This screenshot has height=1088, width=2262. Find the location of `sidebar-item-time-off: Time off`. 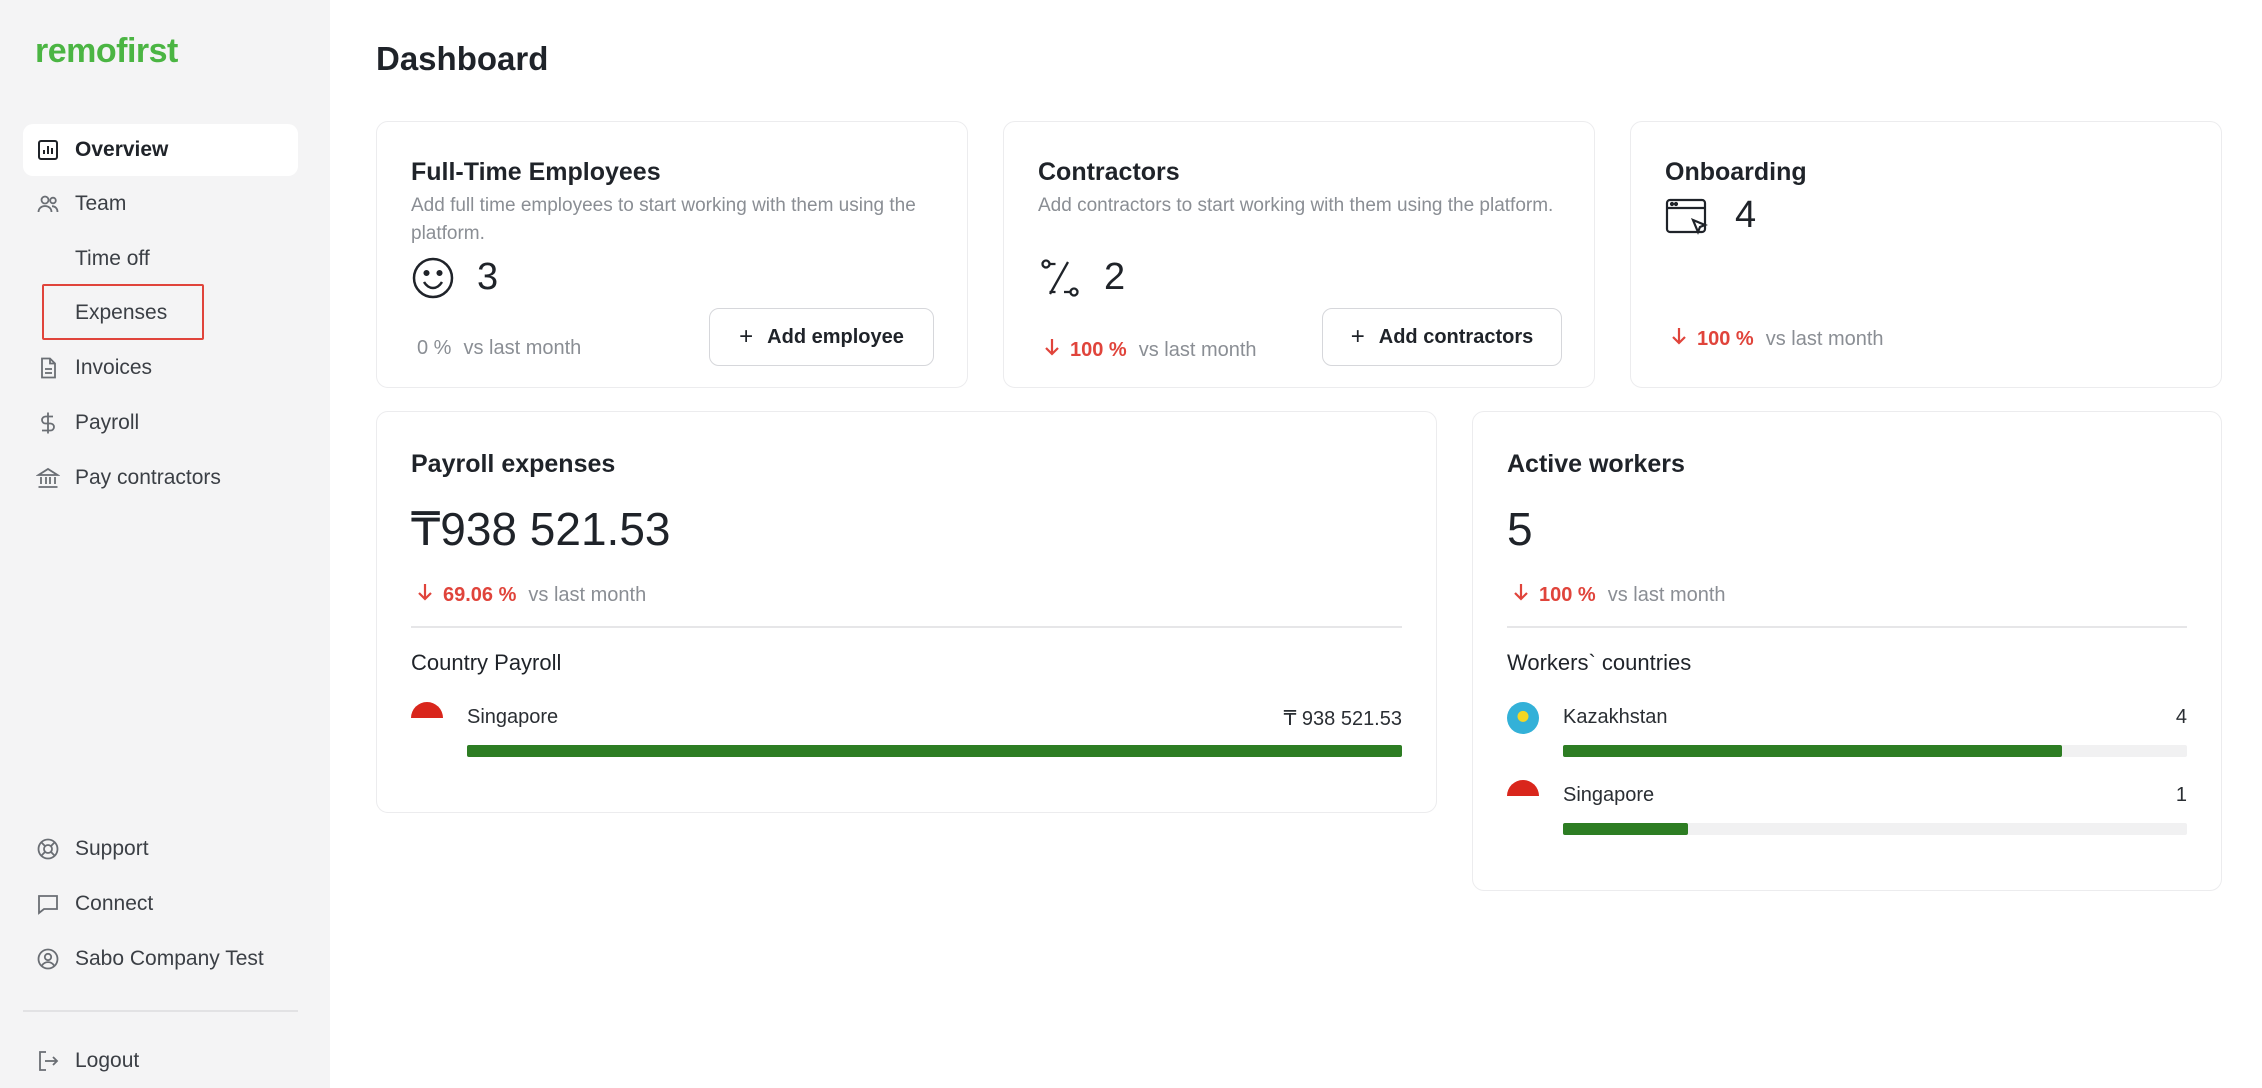

sidebar-item-time-off: Time off is located at coordinates (160, 259).